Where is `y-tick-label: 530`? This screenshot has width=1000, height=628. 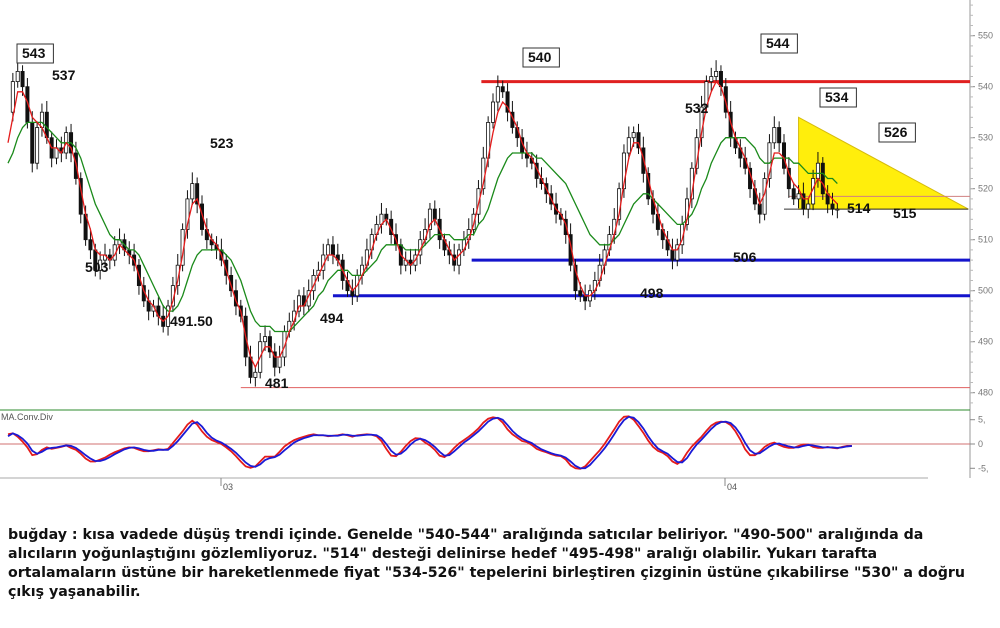
y-tick-label: 530 is located at coordinates (985, 138).